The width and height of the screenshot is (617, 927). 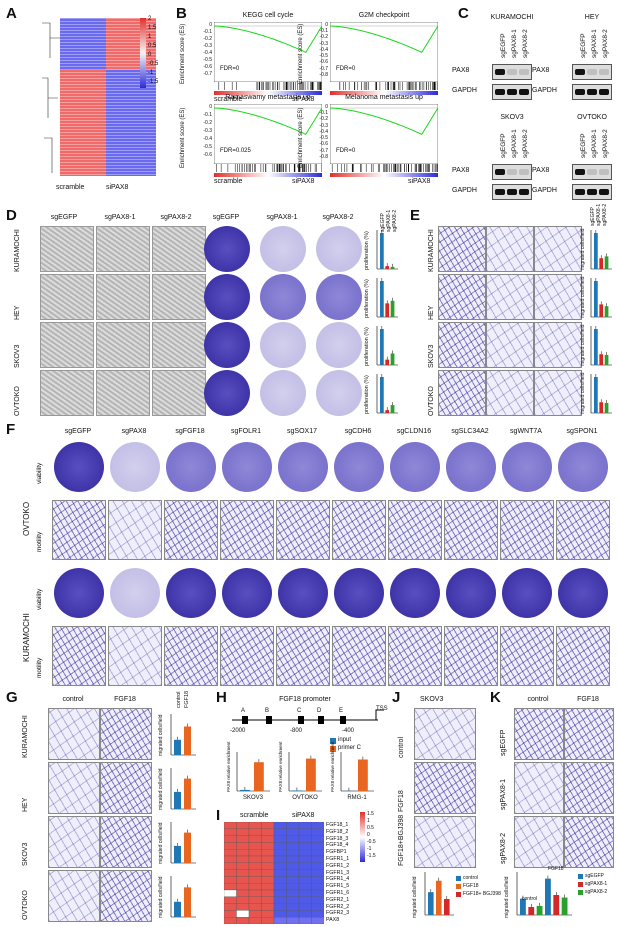 What do you see at coordinates (592, 72) in the screenshot?
I see `blot-strip` at bounding box center [592, 72].